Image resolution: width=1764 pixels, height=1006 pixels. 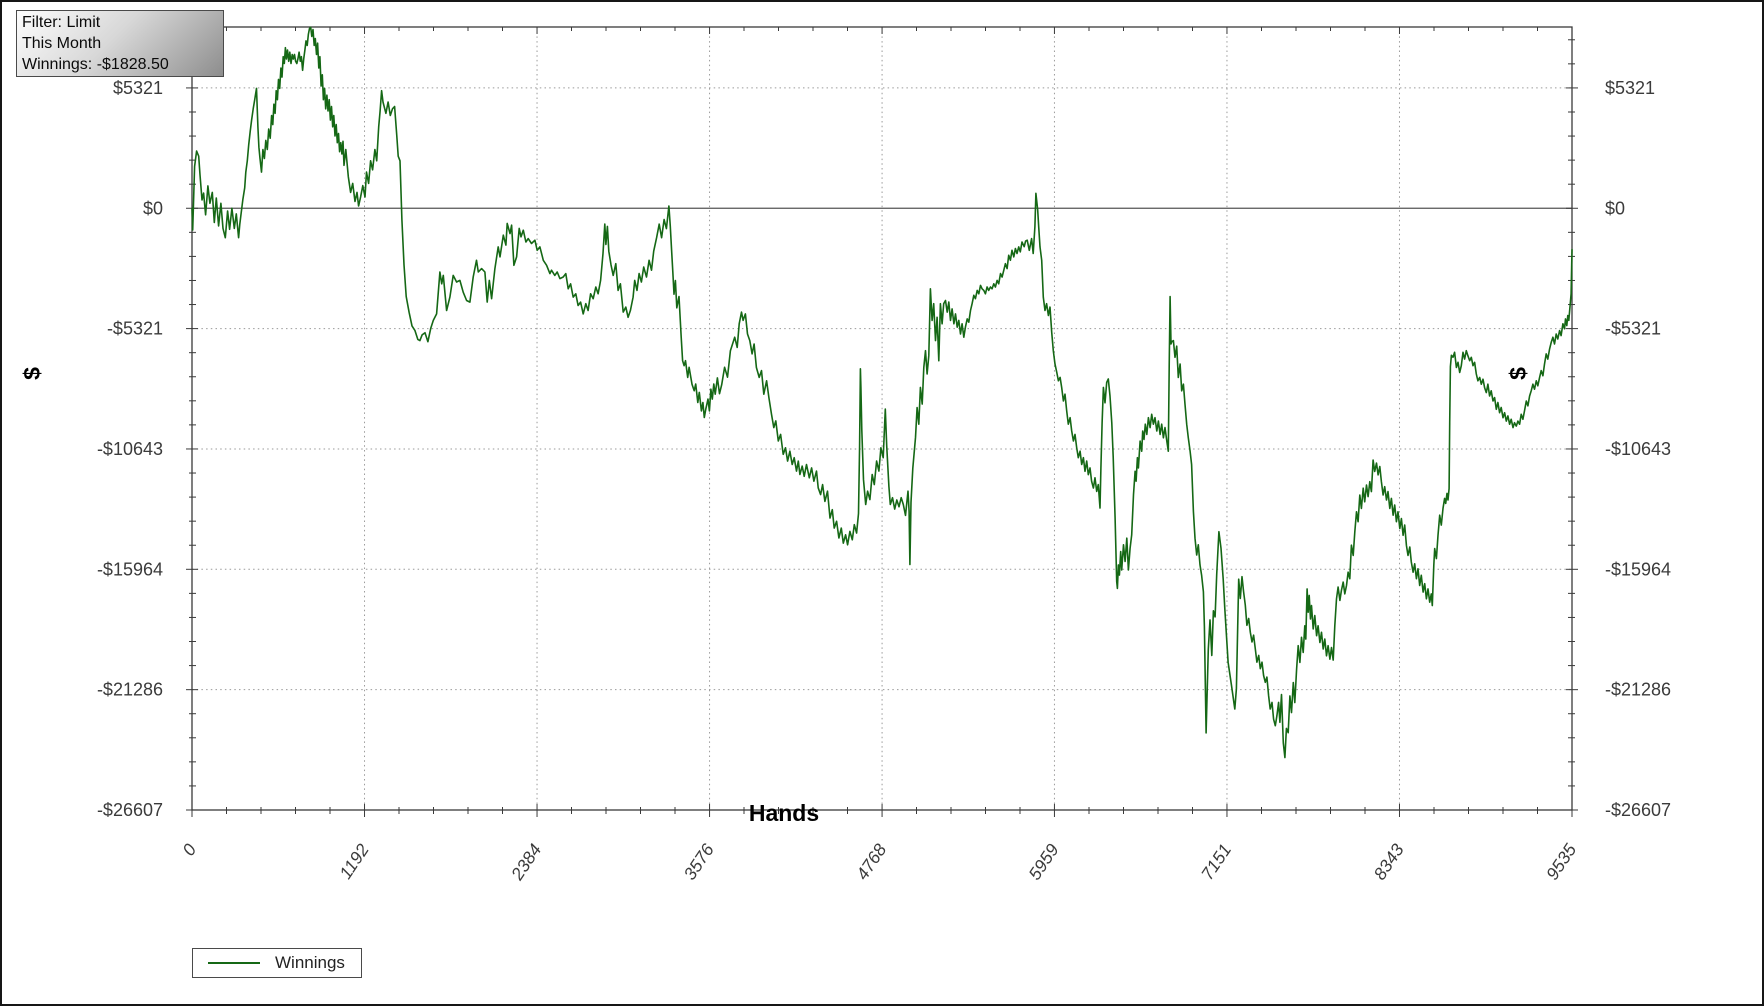 What do you see at coordinates (1561, 862) in the screenshot?
I see `x-tick-label: 9535` at bounding box center [1561, 862].